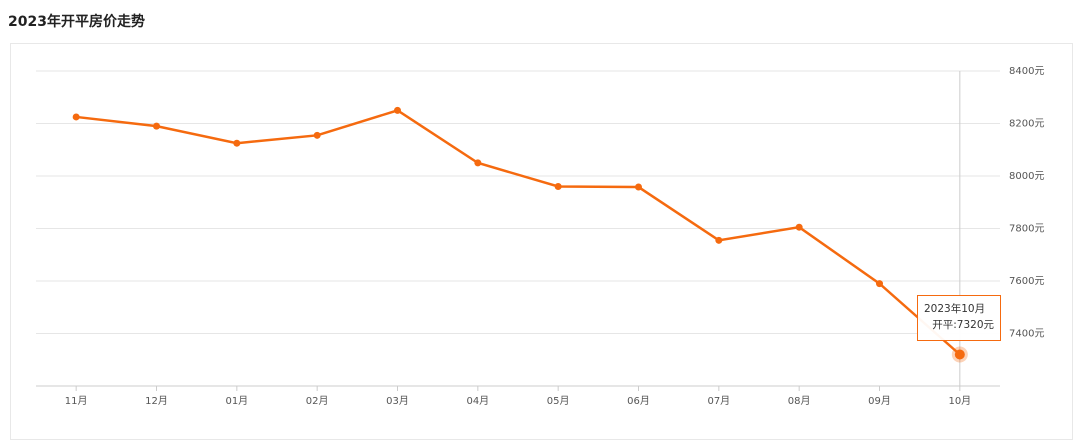 The image size is (1080, 448). Describe the element at coordinates (76, 401) in the screenshot. I see `x-tick-label: 11月` at that location.